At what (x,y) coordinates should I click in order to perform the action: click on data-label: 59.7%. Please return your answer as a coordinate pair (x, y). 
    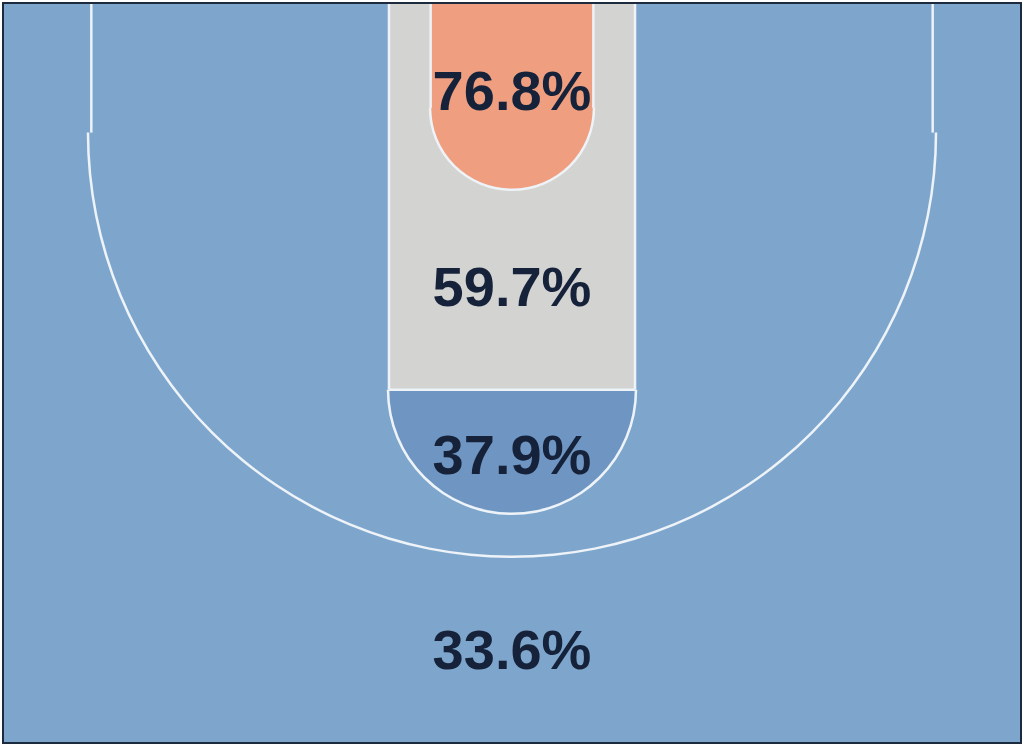
    Looking at the image, I should click on (512, 286).